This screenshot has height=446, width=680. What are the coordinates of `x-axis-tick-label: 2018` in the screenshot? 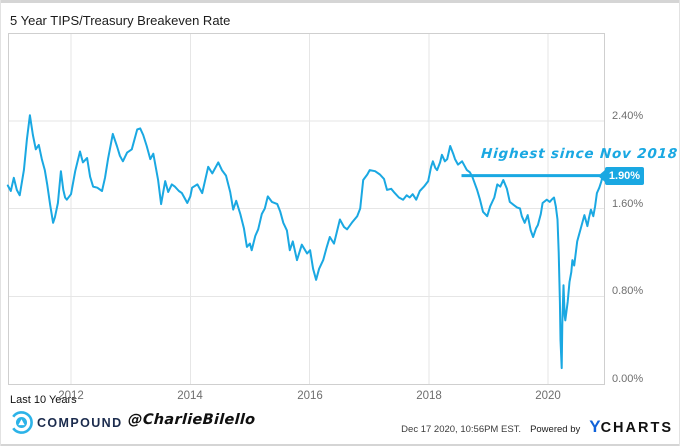 It's located at (429, 396).